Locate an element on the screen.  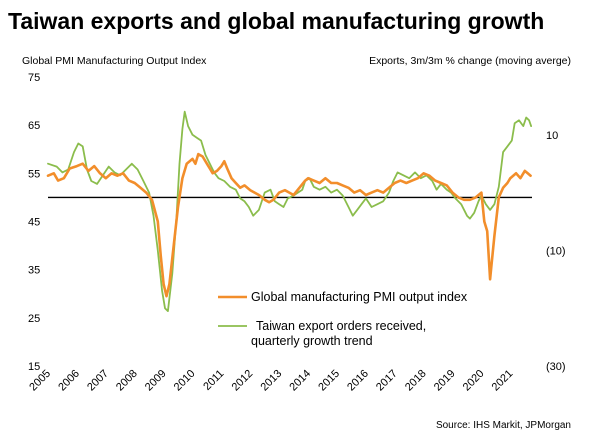
x-tick-label: 2017 is located at coordinates (387, 381).